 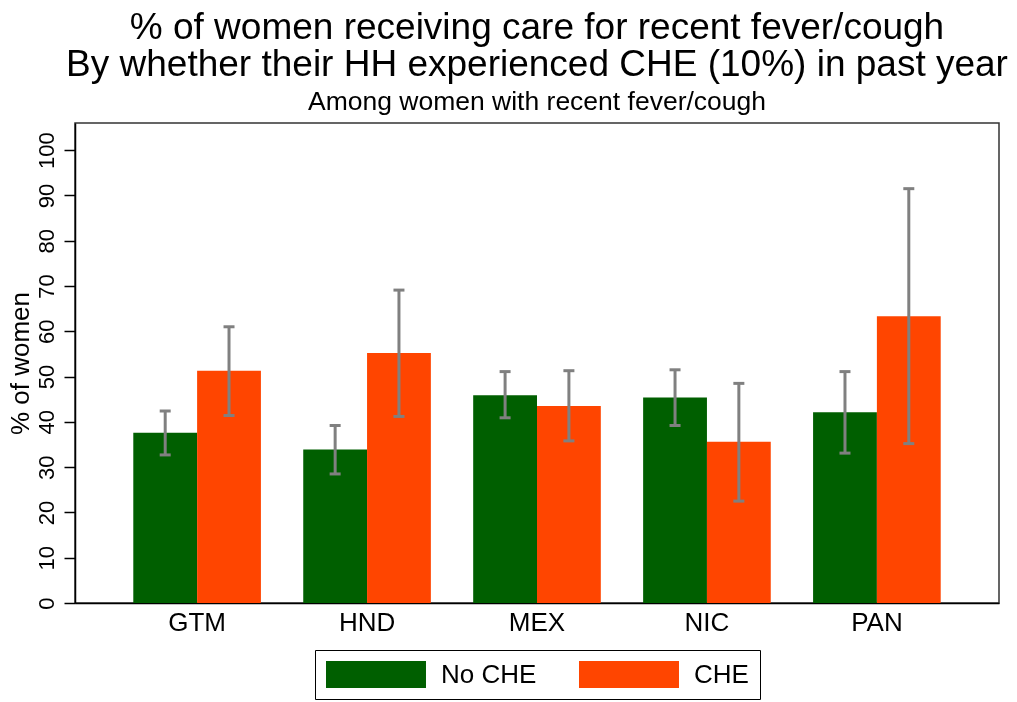 What do you see at coordinates (877, 621) in the screenshot?
I see `x-tick-label: PAN` at bounding box center [877, 621].